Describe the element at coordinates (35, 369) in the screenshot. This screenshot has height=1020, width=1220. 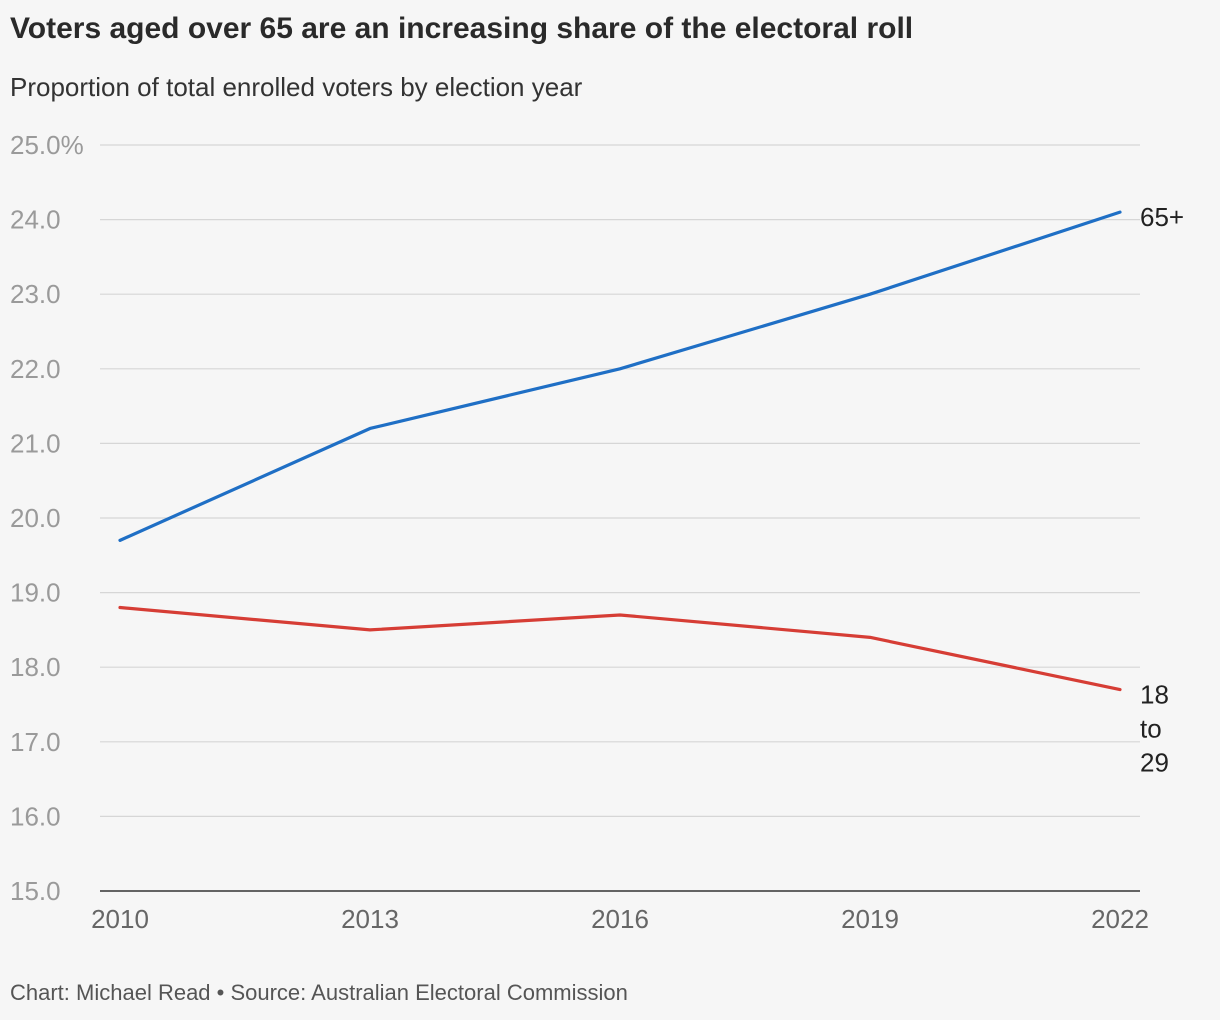
I see `y-tick-label: 22.0` at that location.